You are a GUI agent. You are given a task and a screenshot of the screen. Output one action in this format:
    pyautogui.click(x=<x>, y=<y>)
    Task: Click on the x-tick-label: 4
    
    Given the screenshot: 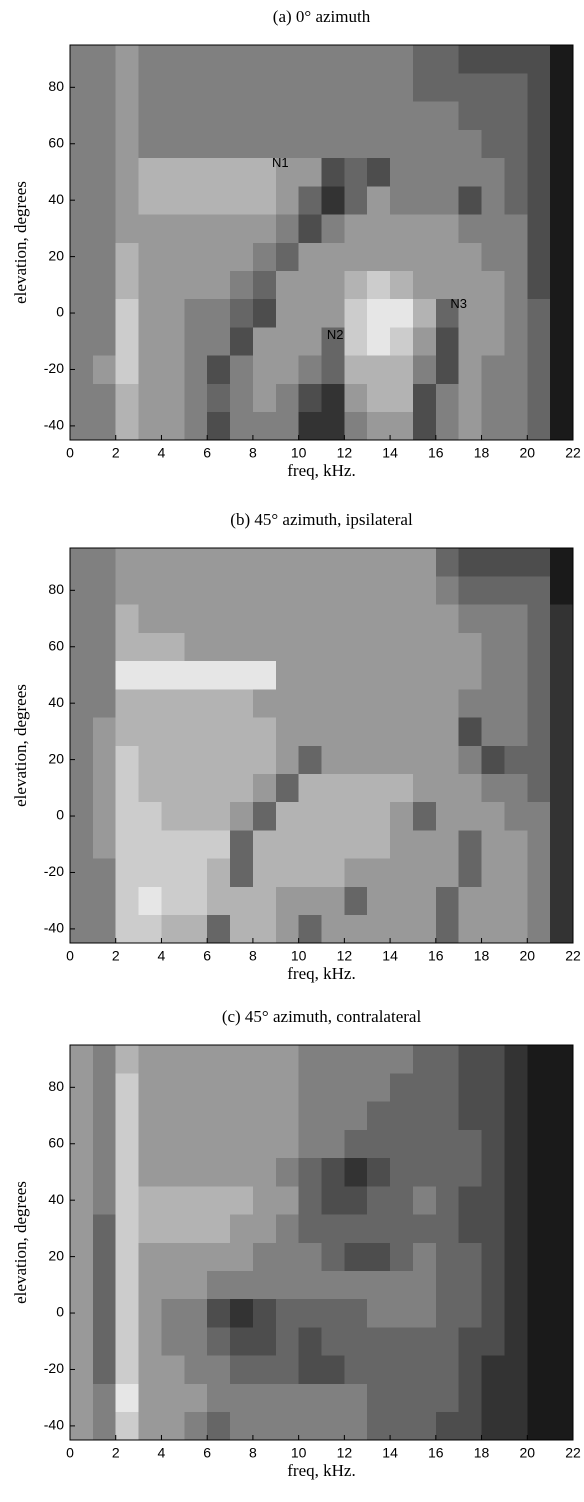 What is the action you would take?
    pyautogui.click(x=162, y=1453)
    